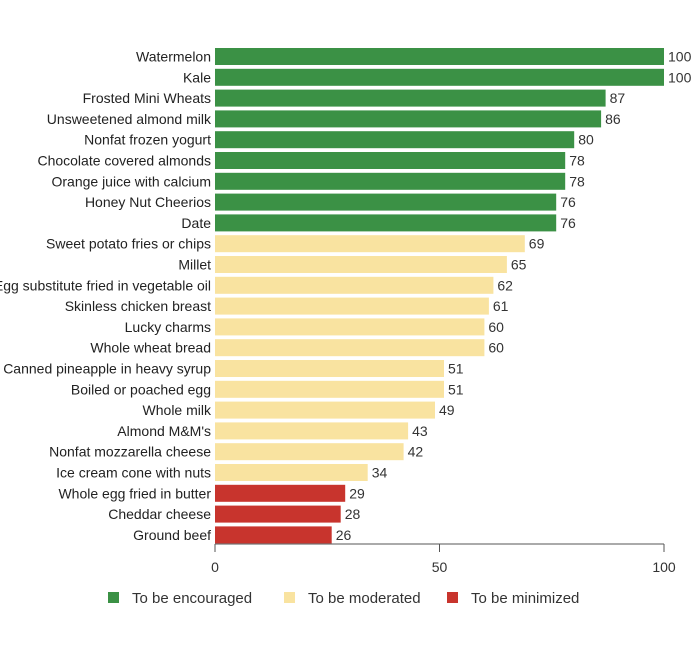 The image size is (700, 663). I want to click on legend-swatch-minimized, so click(452, 597).